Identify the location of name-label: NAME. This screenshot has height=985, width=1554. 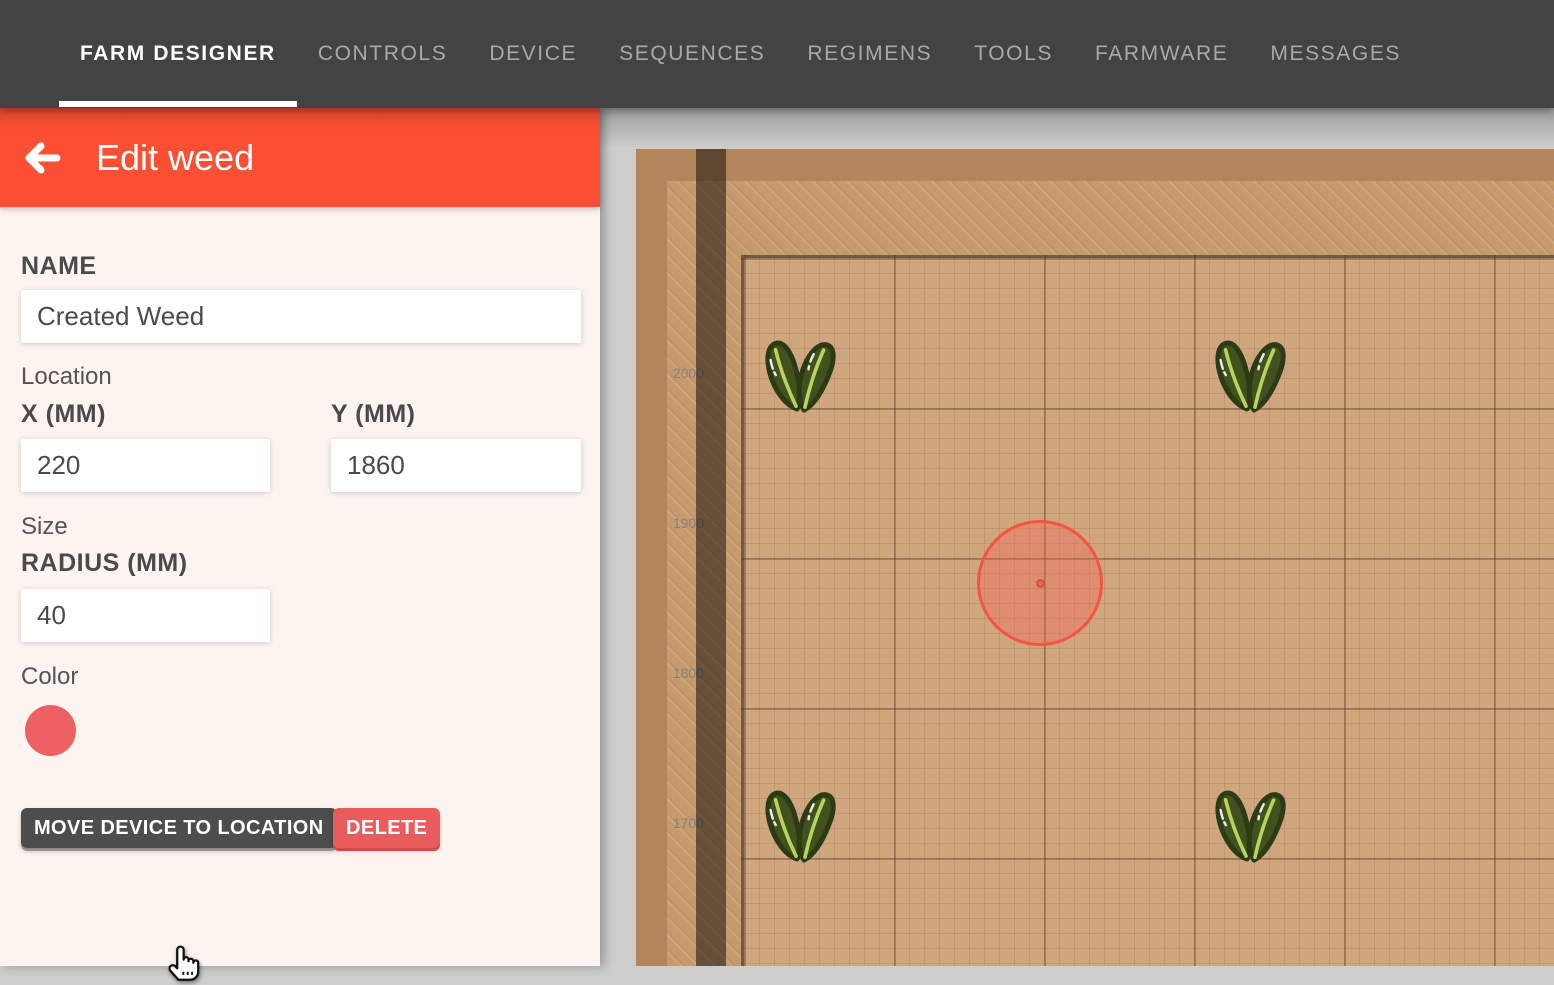
(59, 266).